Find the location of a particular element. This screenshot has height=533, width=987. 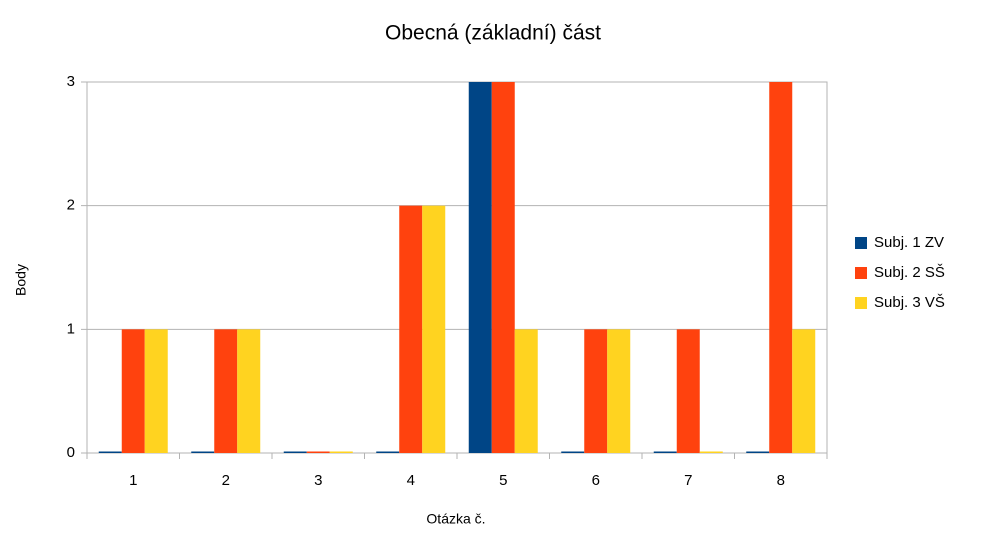

x-tick-label: 4 is located at coordinates (411, 480).